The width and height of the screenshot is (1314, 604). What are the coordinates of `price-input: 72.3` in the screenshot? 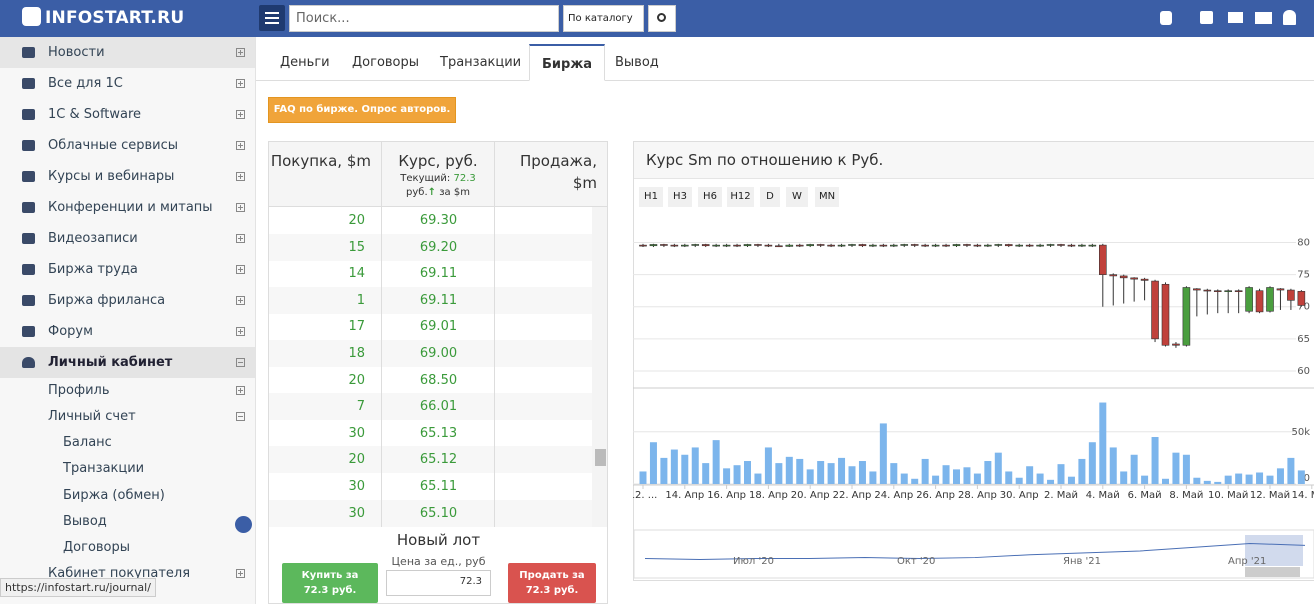 It's located at (438, 583).